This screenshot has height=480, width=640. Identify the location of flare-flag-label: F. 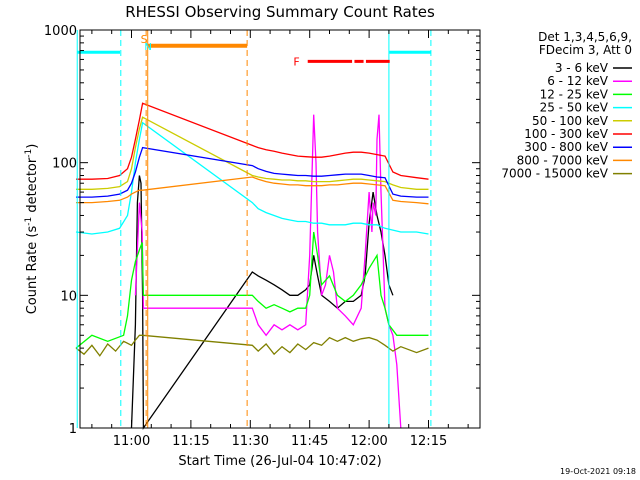
(296, 61).